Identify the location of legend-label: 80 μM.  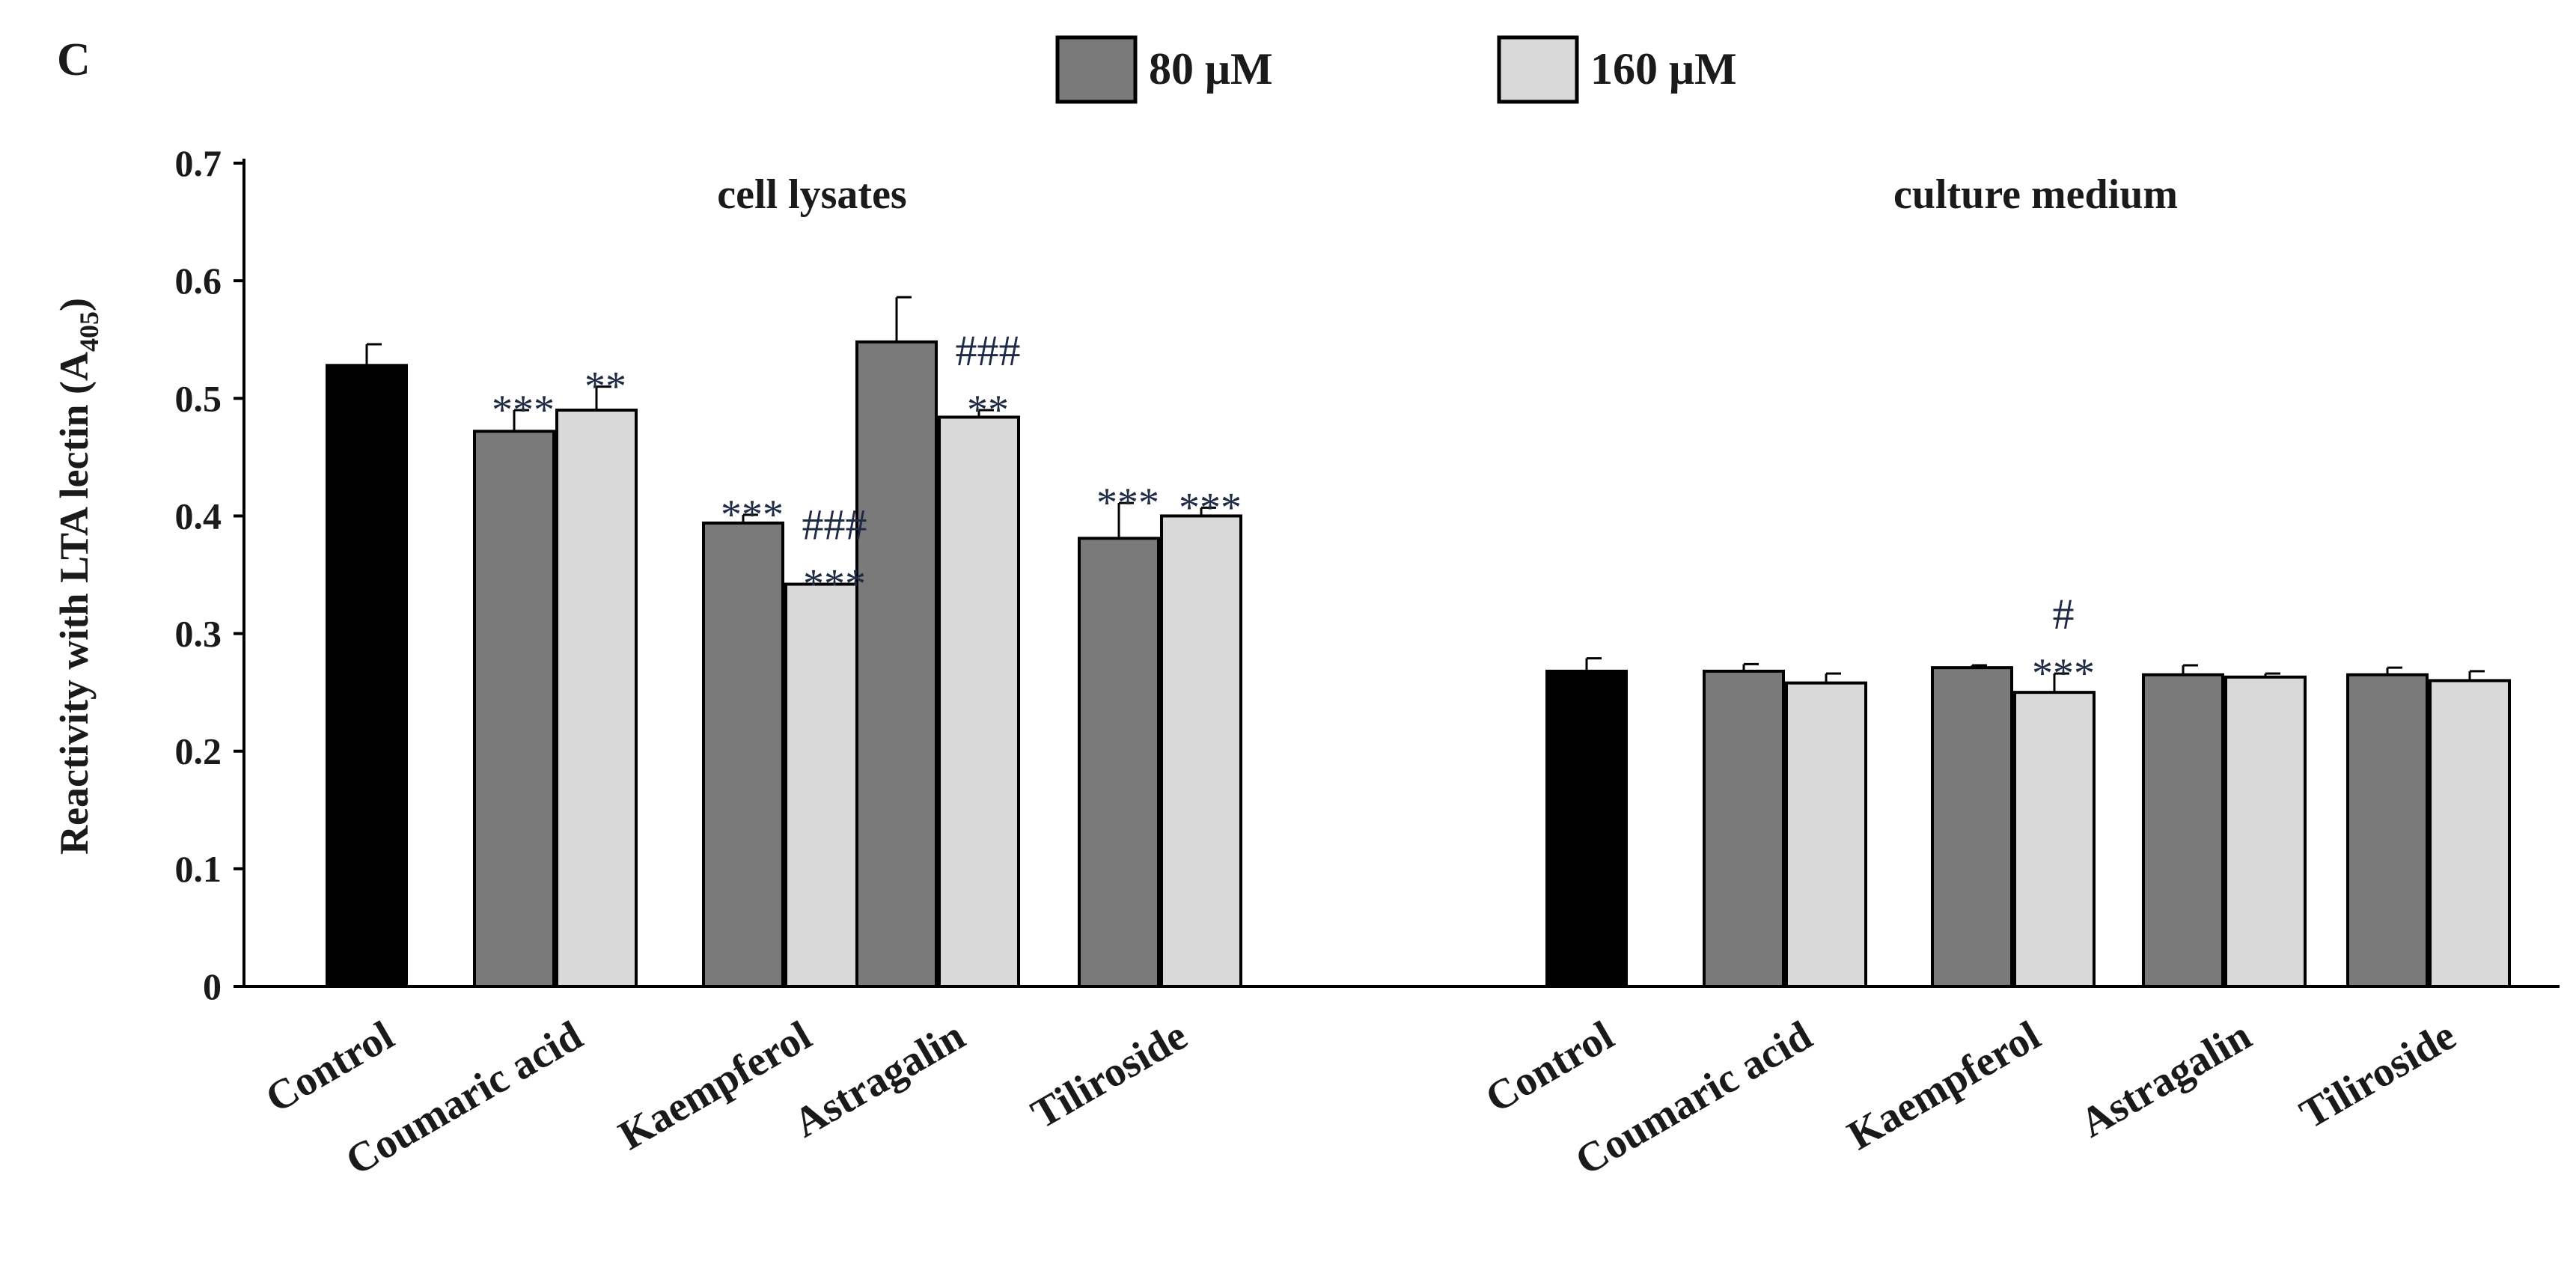
(1211, 69).